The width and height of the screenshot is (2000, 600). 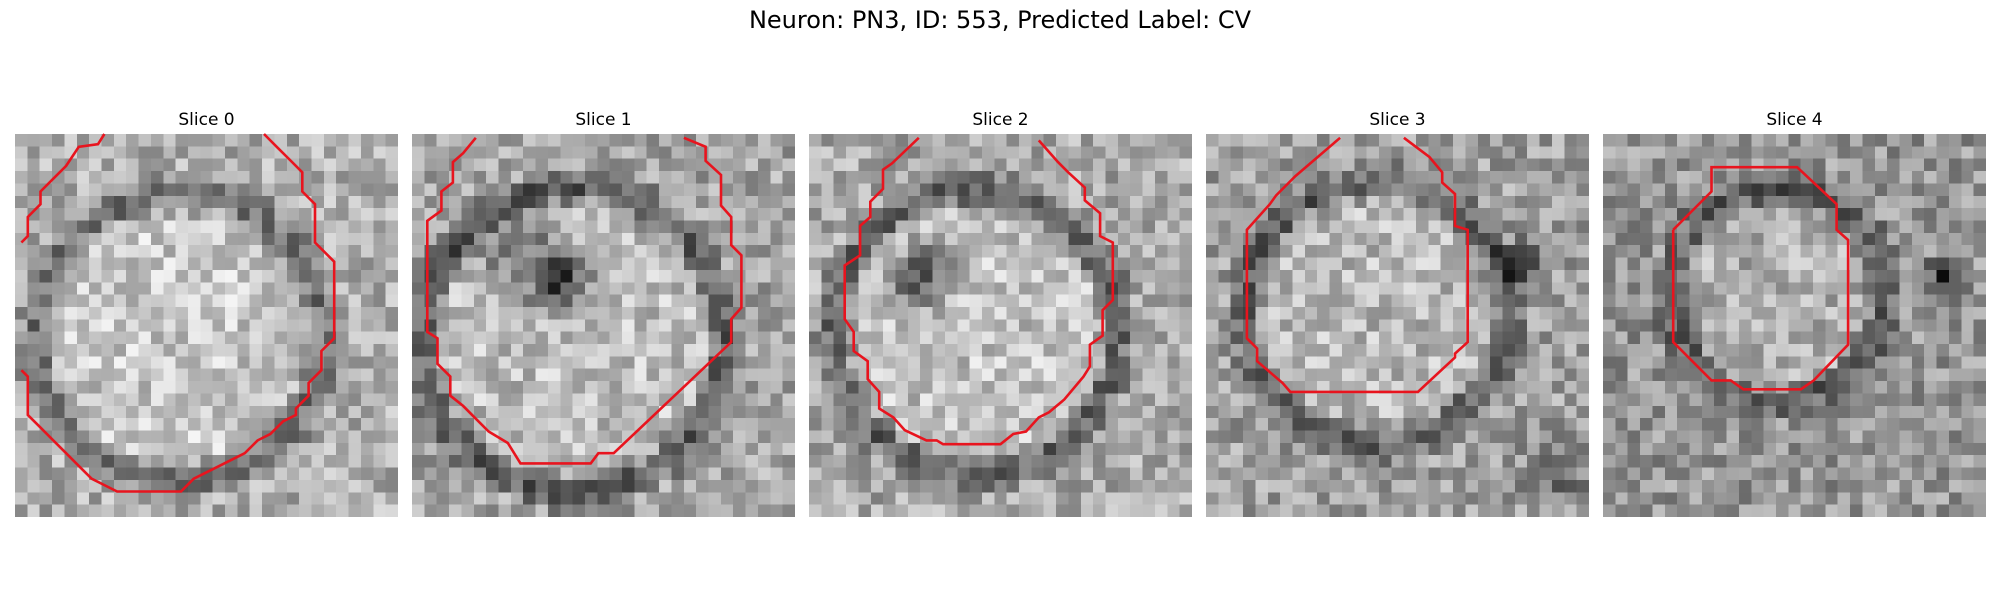 I want to click on slice-title-3: Slice 3, so click(x=1397, y=120).